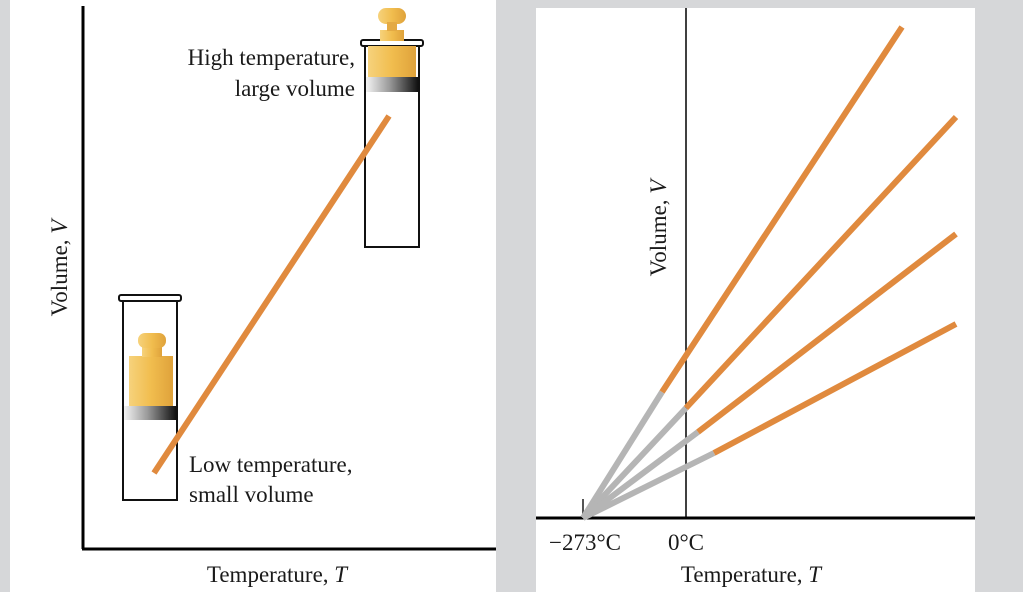 The image size is (1023, 592). I want to click on tick-label-zero: 0°C, so click(686, 542).